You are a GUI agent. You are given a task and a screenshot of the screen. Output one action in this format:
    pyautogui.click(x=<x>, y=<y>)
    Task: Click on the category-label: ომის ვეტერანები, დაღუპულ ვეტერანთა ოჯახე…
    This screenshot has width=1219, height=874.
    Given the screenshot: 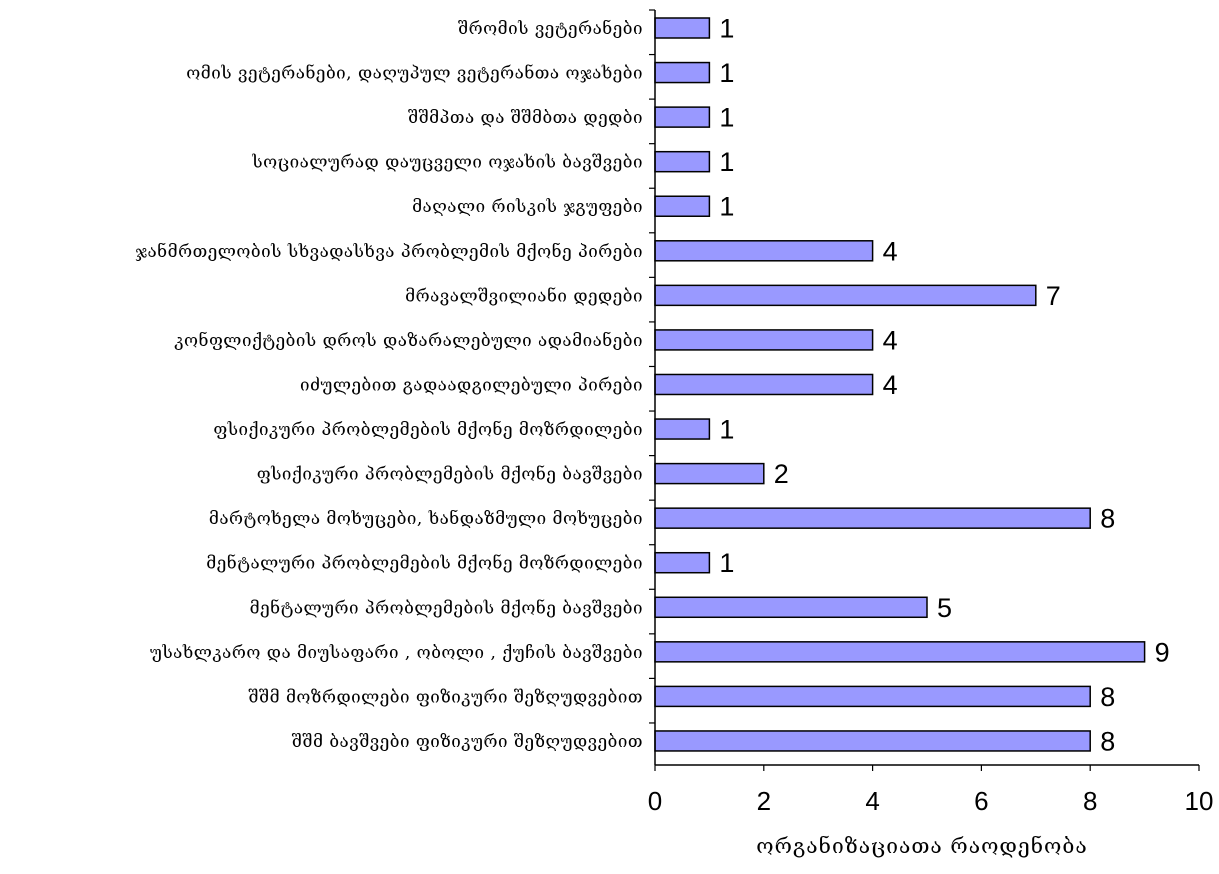 What is the action you would take?
    pyautogui.click(x=414, y=74)
    